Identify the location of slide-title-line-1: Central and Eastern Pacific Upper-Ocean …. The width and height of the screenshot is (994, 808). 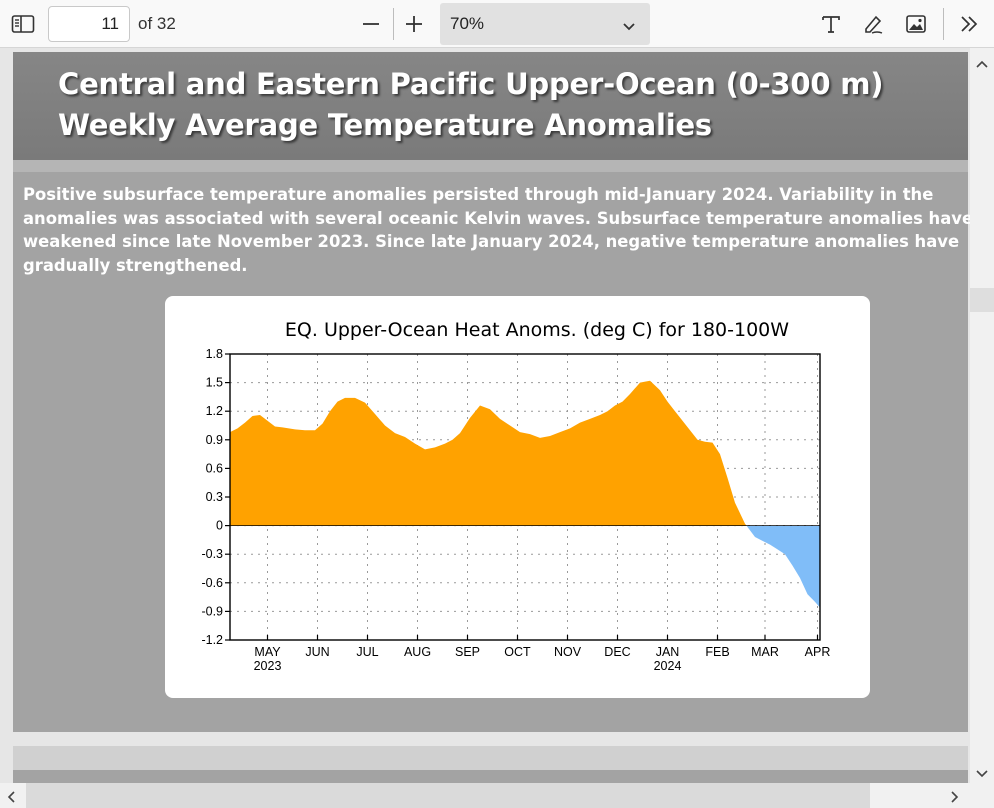
(471, 84).